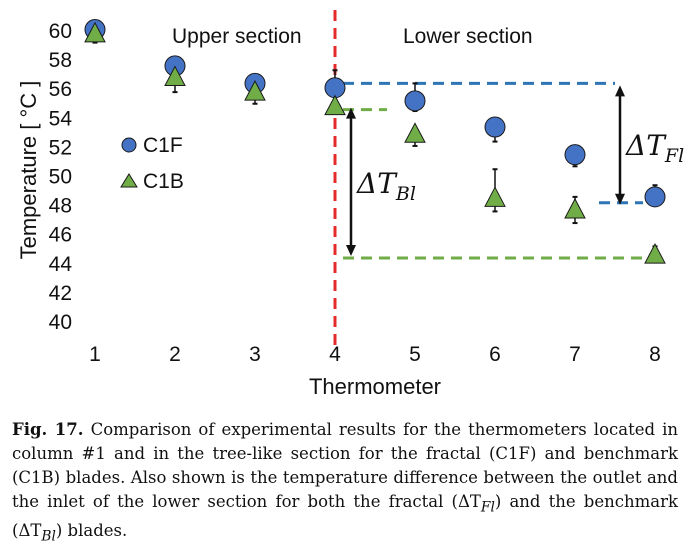  I want to click on y-tick-label: 52, so click(60, 147).